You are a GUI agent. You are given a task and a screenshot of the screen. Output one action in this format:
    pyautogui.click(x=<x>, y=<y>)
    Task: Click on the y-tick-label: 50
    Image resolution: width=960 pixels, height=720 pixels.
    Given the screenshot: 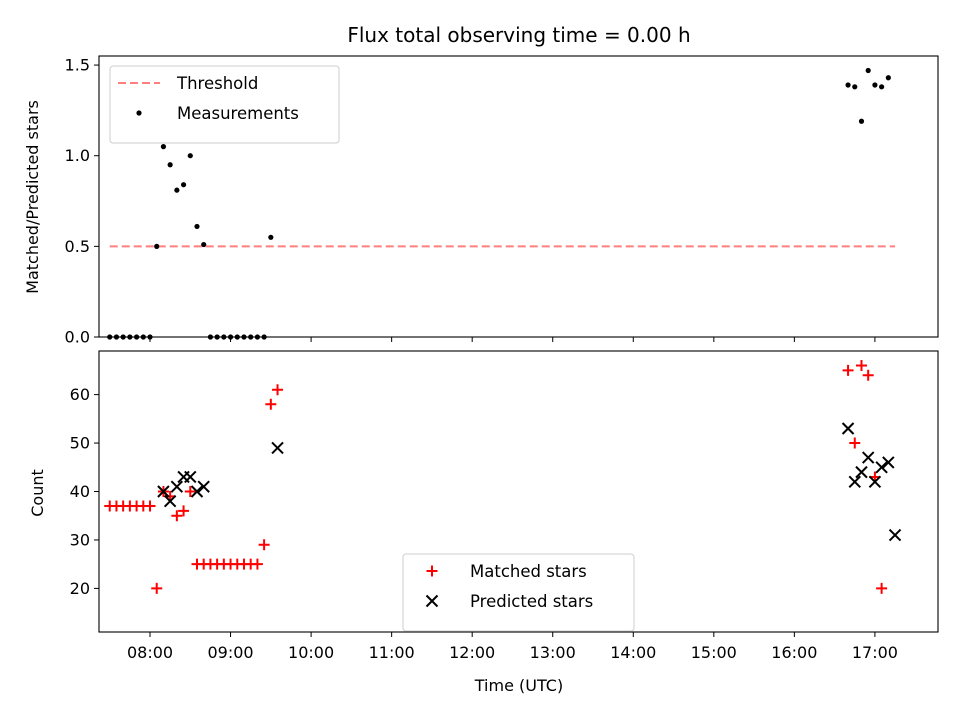 What is the action you would take?
    pyautogui.click(x=80, y=443)
    